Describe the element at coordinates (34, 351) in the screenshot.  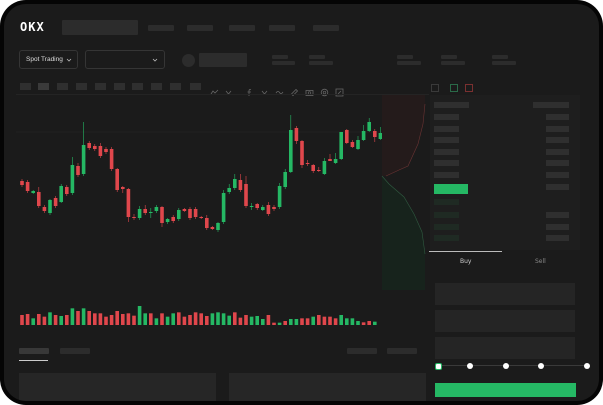
I see `tab-open-orders` at that location.